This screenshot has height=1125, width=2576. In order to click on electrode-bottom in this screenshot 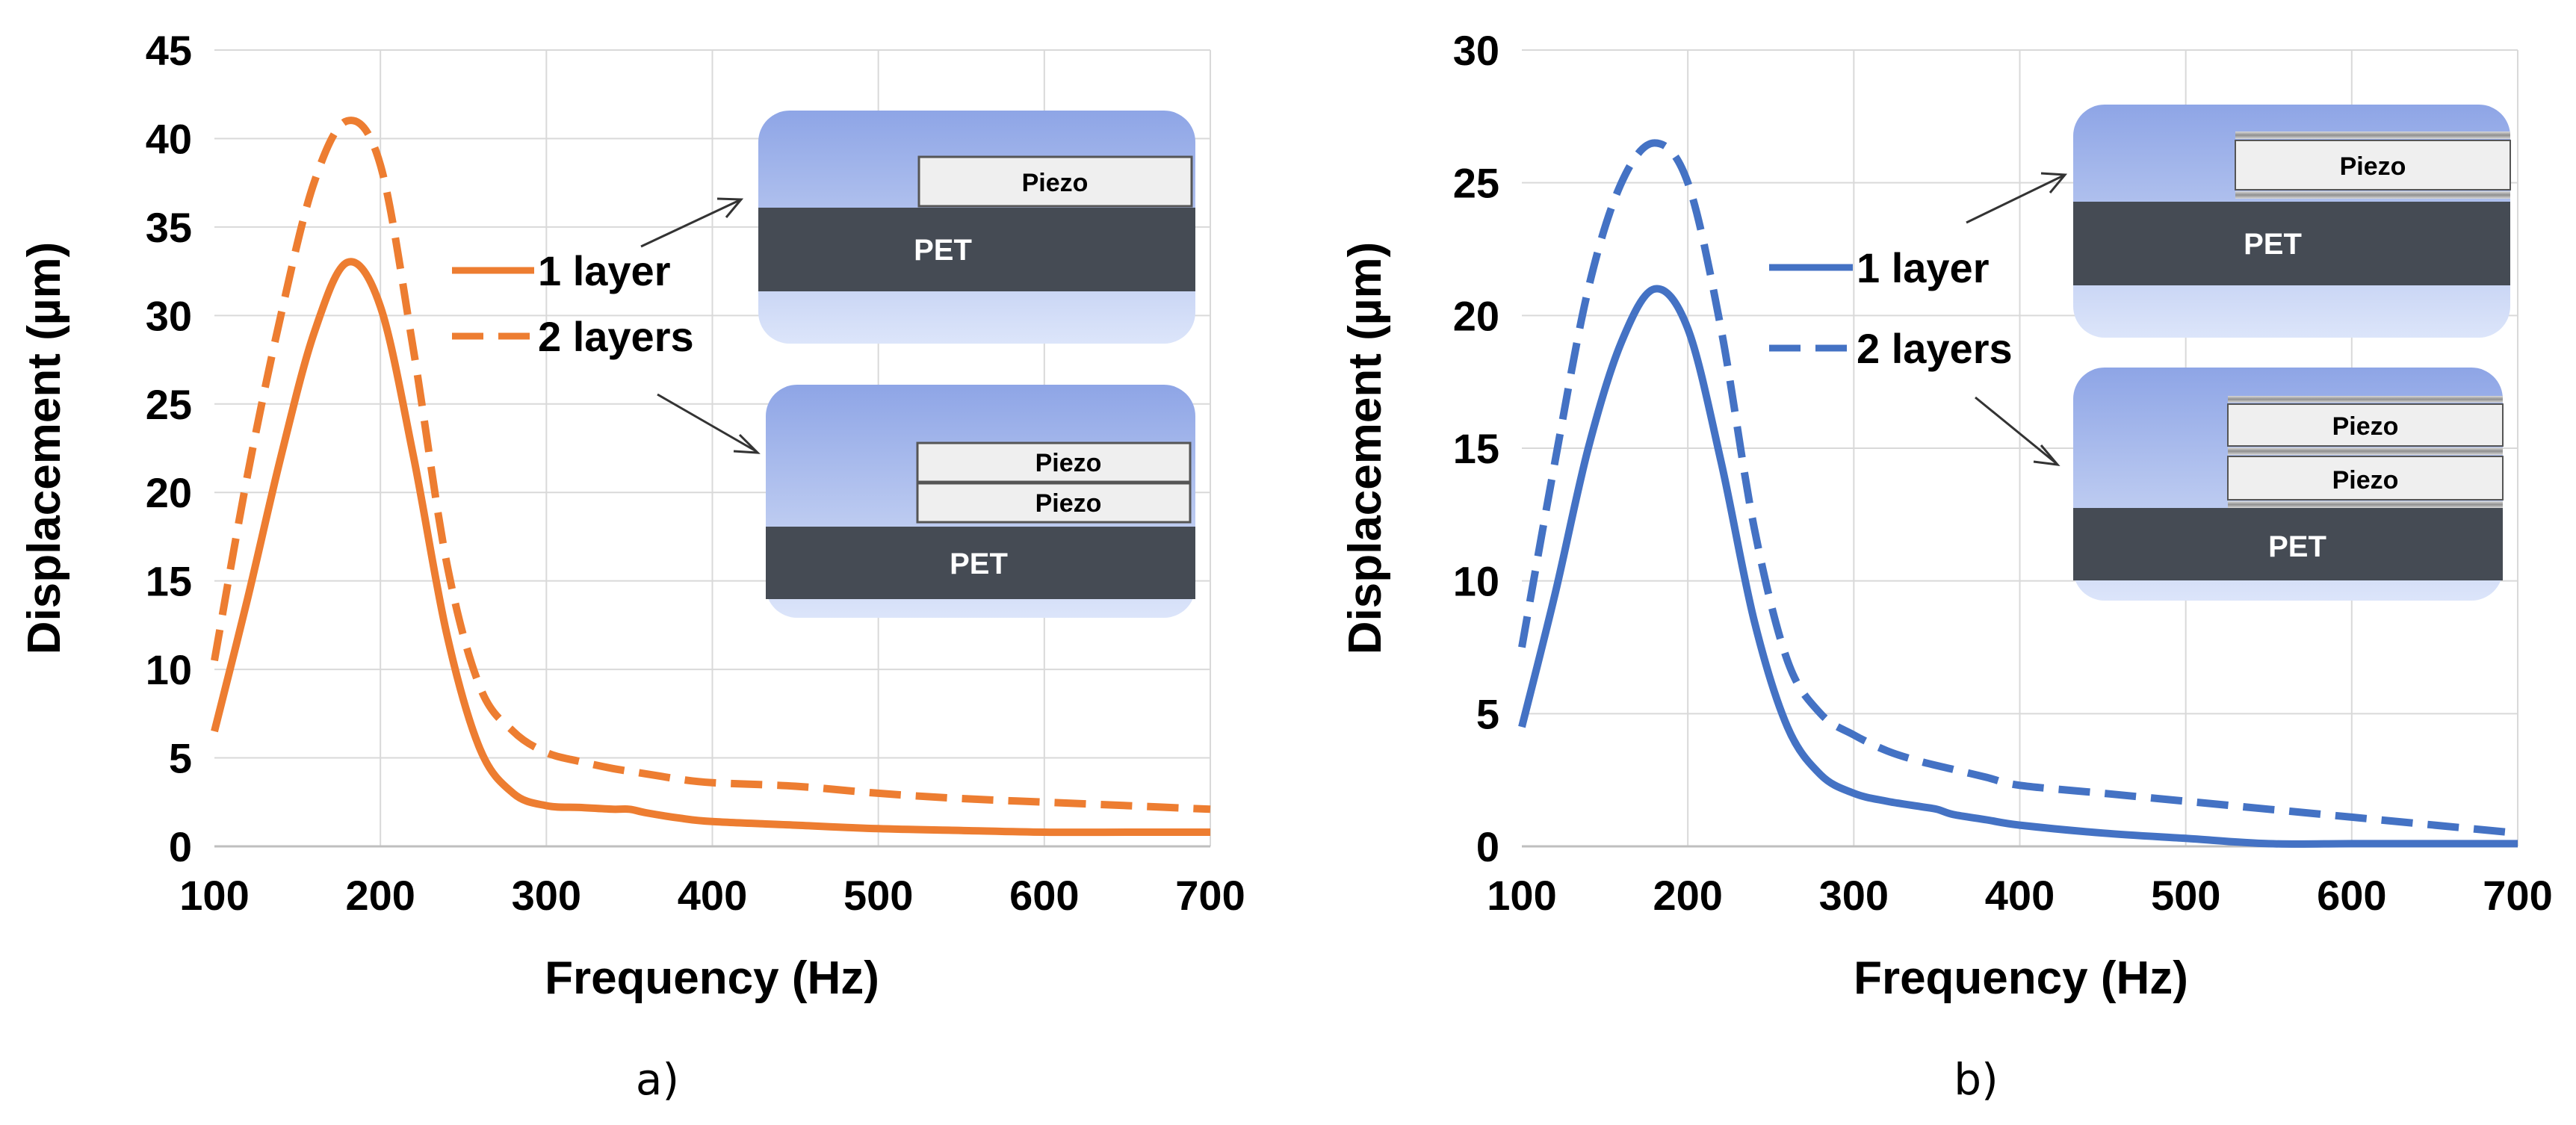, I will do `click(2372, 195)`.